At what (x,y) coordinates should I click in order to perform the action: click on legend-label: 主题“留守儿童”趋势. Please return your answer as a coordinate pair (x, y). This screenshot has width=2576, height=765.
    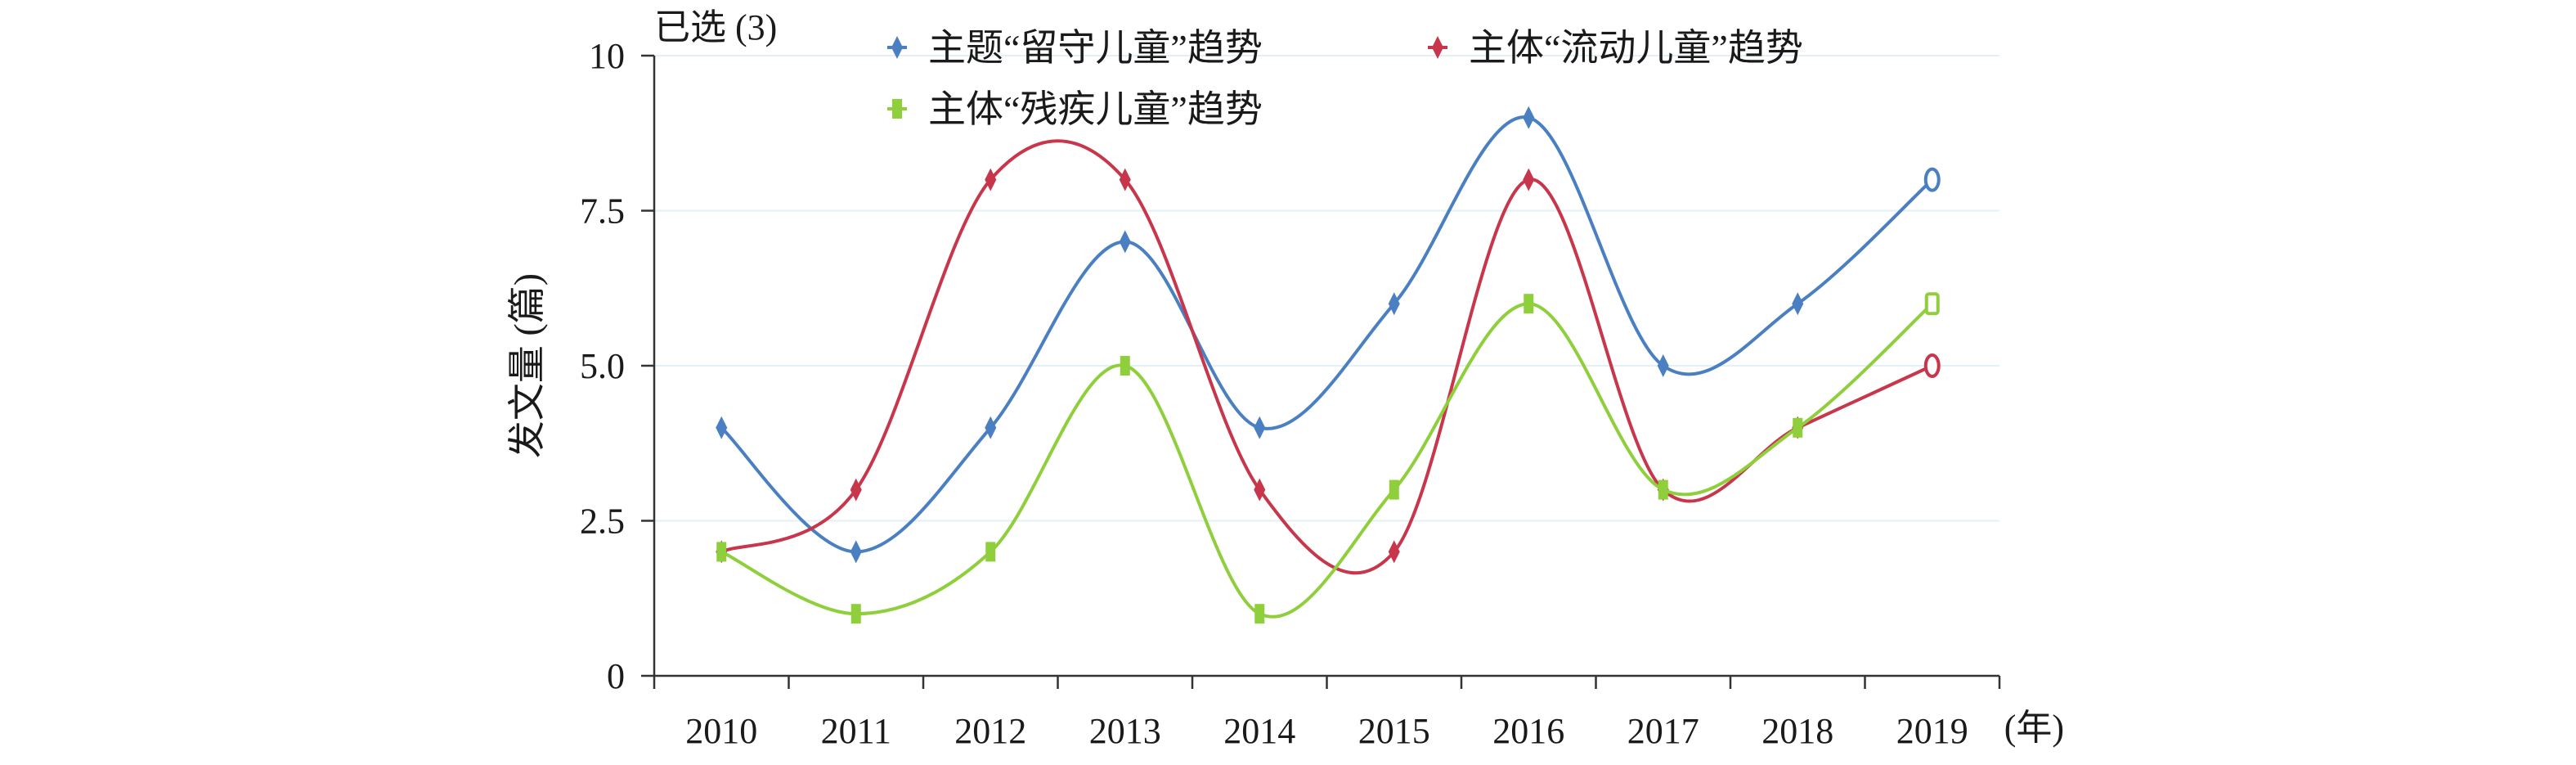
    Looking at the image, I should click on (1095, 48).